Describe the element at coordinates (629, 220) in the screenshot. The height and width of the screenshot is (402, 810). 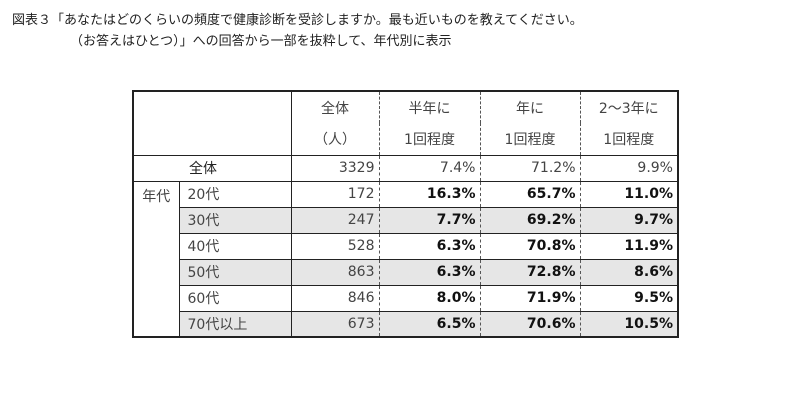
I see `row-2-3: 9.7%` at that location.